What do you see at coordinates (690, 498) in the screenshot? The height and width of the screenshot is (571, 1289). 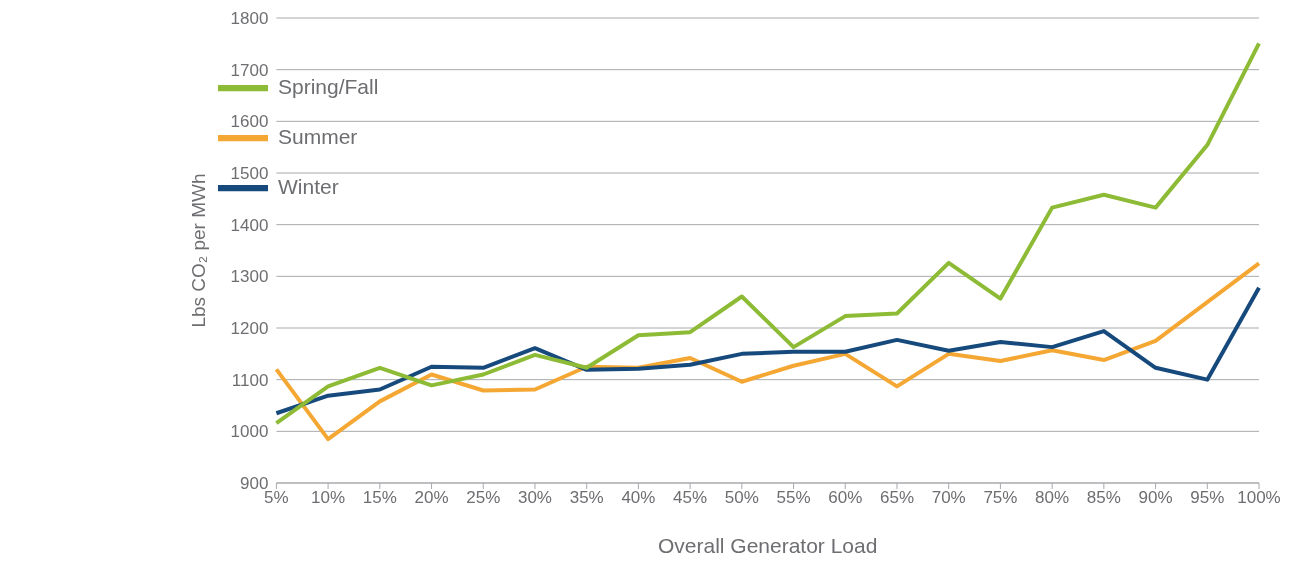 I see `x-tick-label: 45%` at bounding box center [690, 498].